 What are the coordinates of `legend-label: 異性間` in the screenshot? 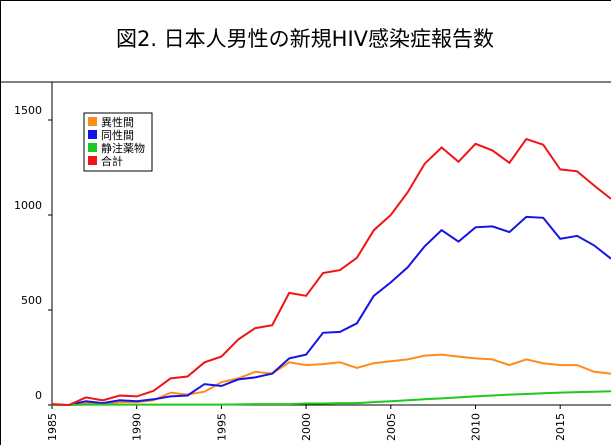 It's located at (117, 122).